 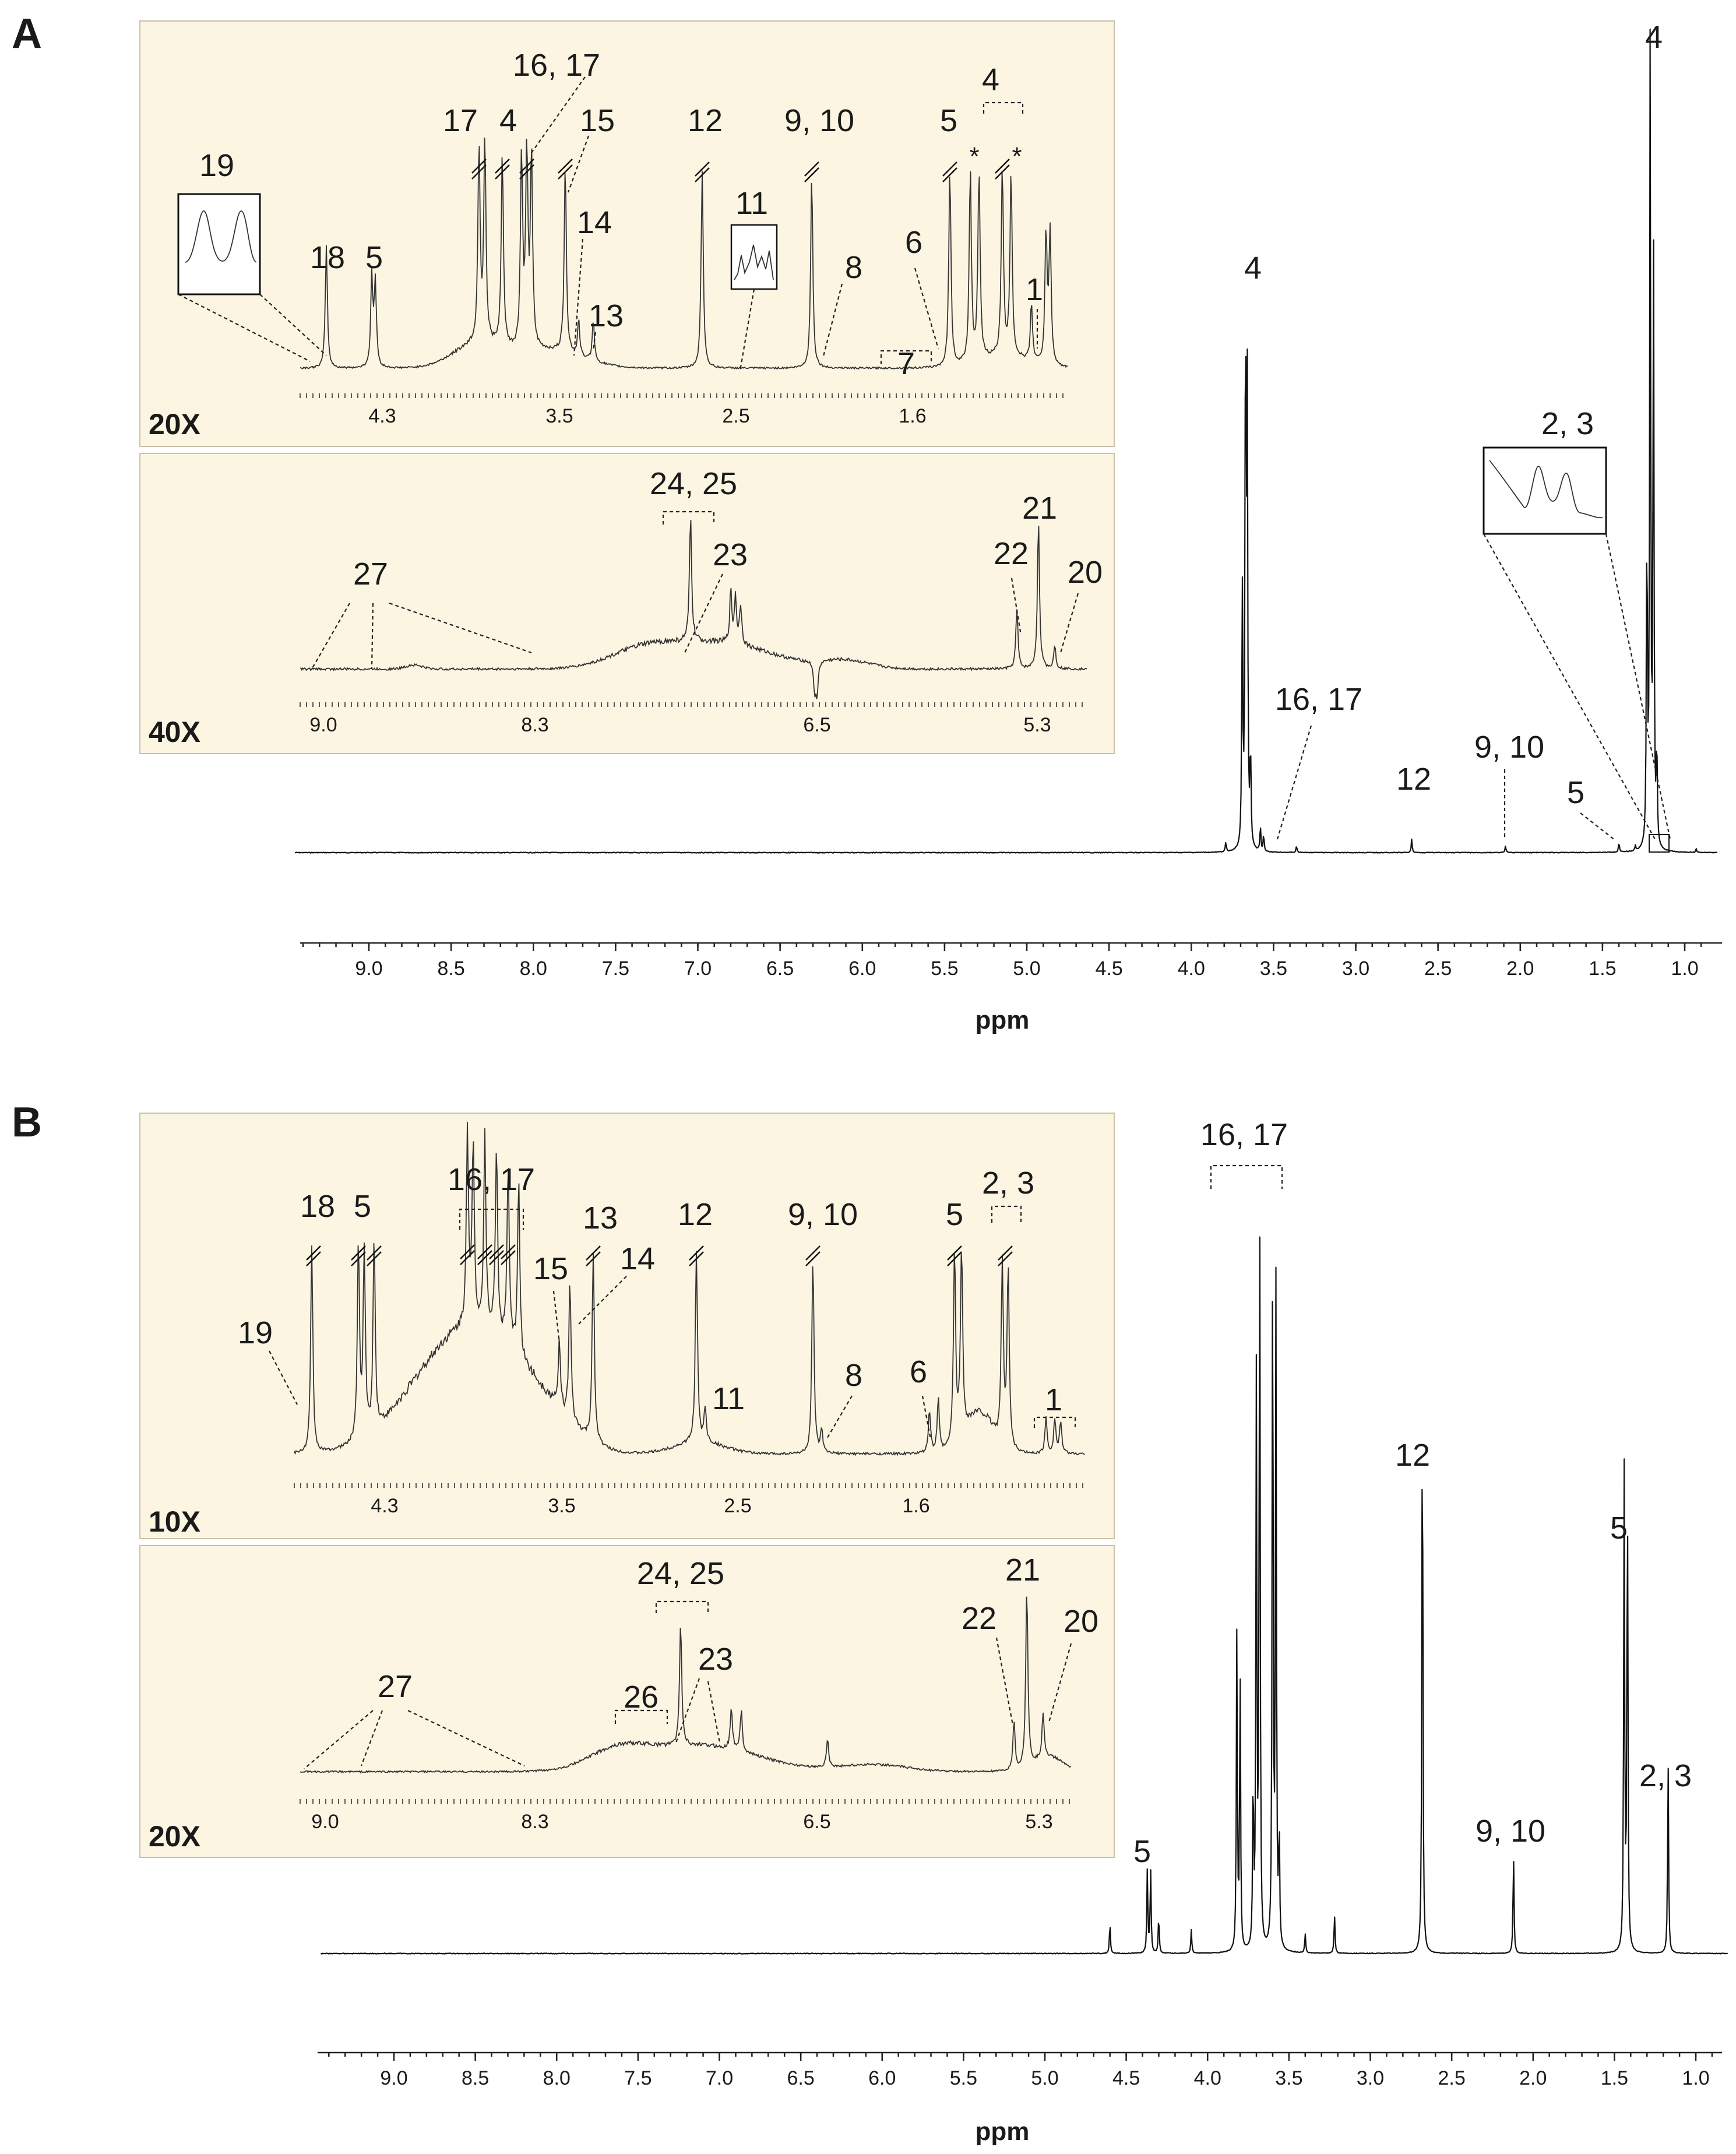 I want to click on inset-tick-label: 3.5, so click(x=559, y=416).